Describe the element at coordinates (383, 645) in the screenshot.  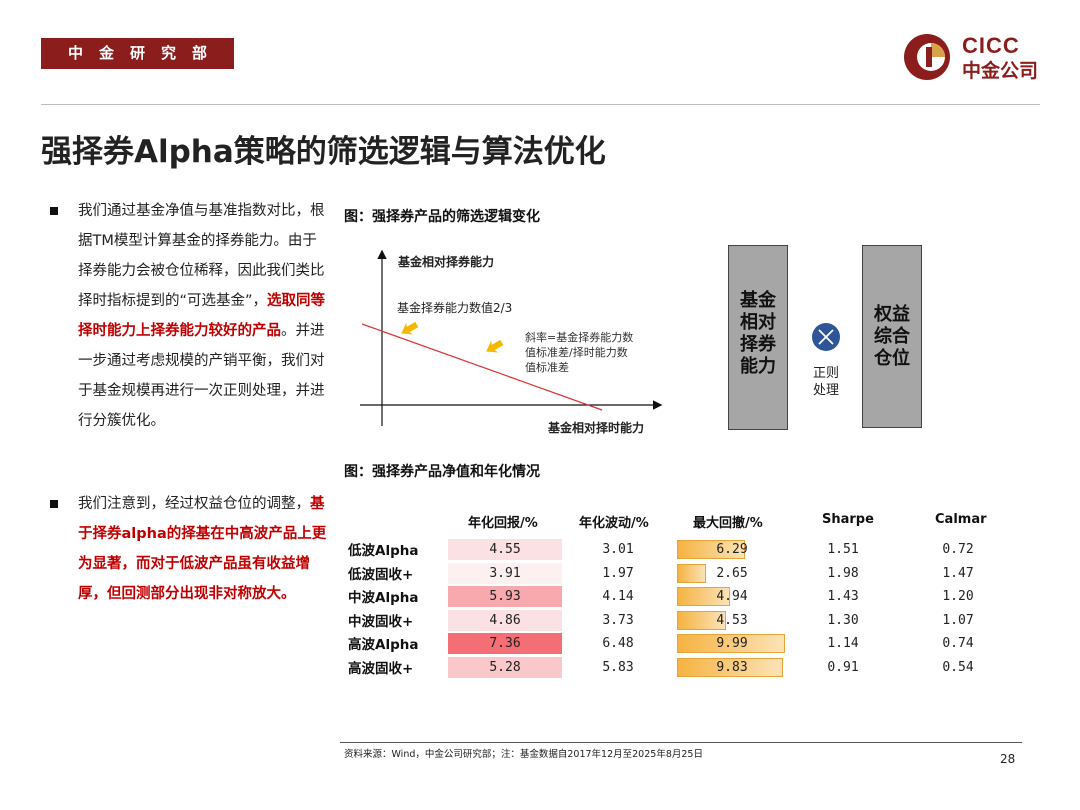
I see `row-label: 高波Alpha` at that location.